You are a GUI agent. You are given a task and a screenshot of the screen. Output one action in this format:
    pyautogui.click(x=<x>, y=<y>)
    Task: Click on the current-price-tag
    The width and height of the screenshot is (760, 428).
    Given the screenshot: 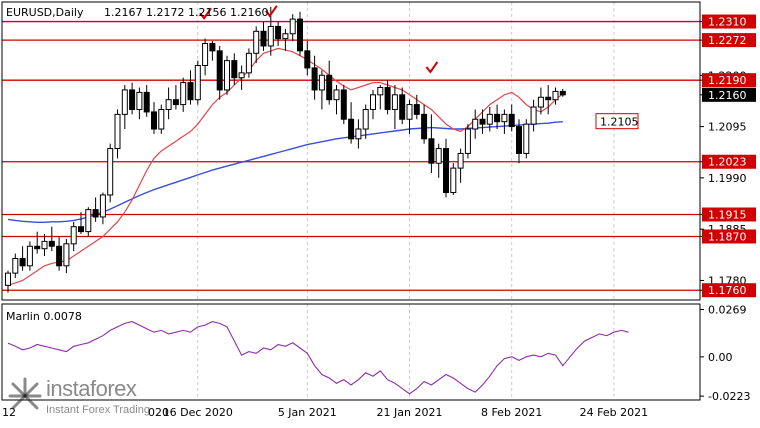 What is the action you would take?
    pyautogui.click(x=729, y=94)
    